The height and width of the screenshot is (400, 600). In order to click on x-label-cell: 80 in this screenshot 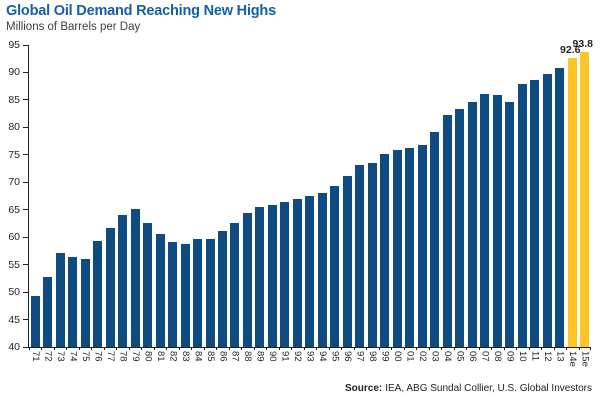, I will do `click(147, 363)`.